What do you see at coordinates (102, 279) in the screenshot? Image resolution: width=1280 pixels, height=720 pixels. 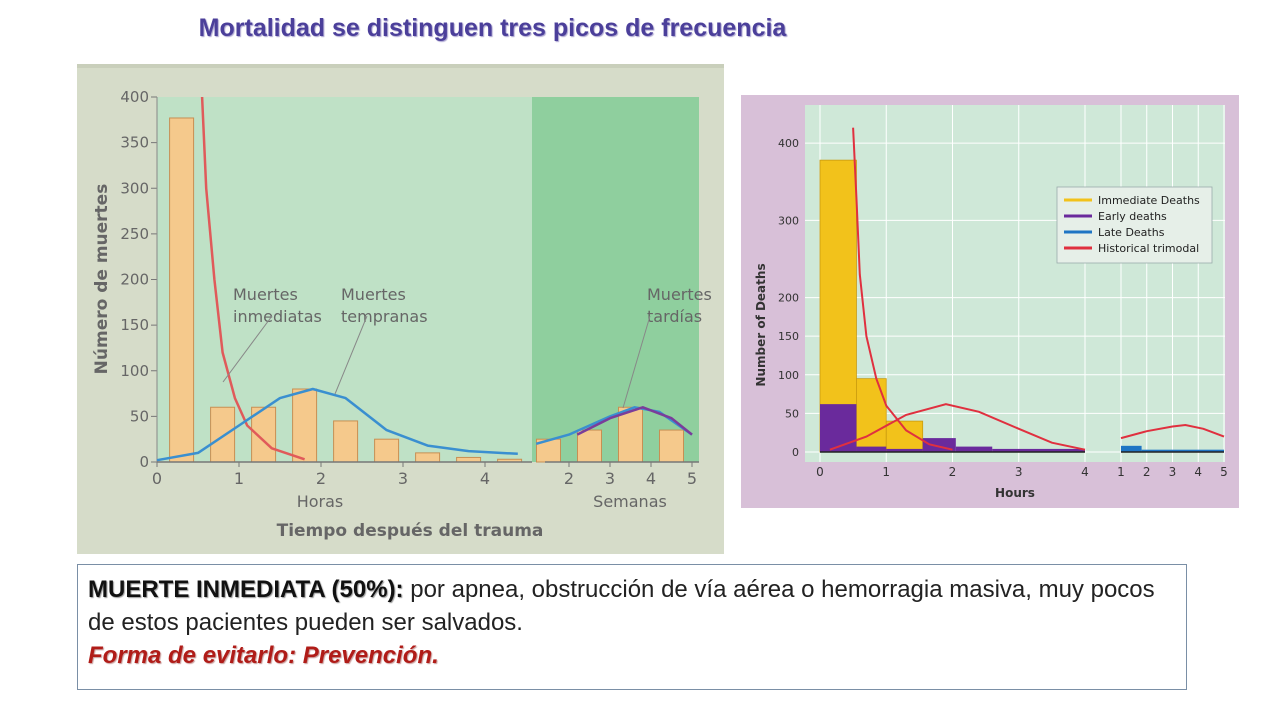 I see `y-axis-title: Número de muertes` at bounding box center [102, 279].